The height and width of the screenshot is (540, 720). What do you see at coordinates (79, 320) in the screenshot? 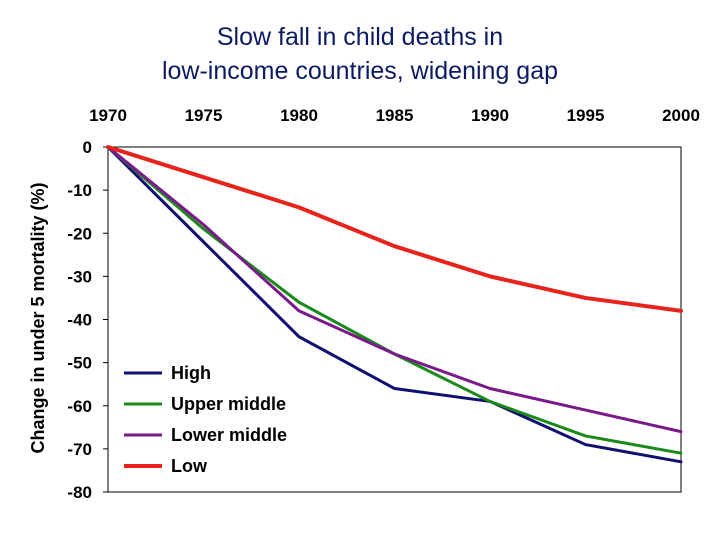
I see `y-tick-label: -40` at bounding box center [79, 320].